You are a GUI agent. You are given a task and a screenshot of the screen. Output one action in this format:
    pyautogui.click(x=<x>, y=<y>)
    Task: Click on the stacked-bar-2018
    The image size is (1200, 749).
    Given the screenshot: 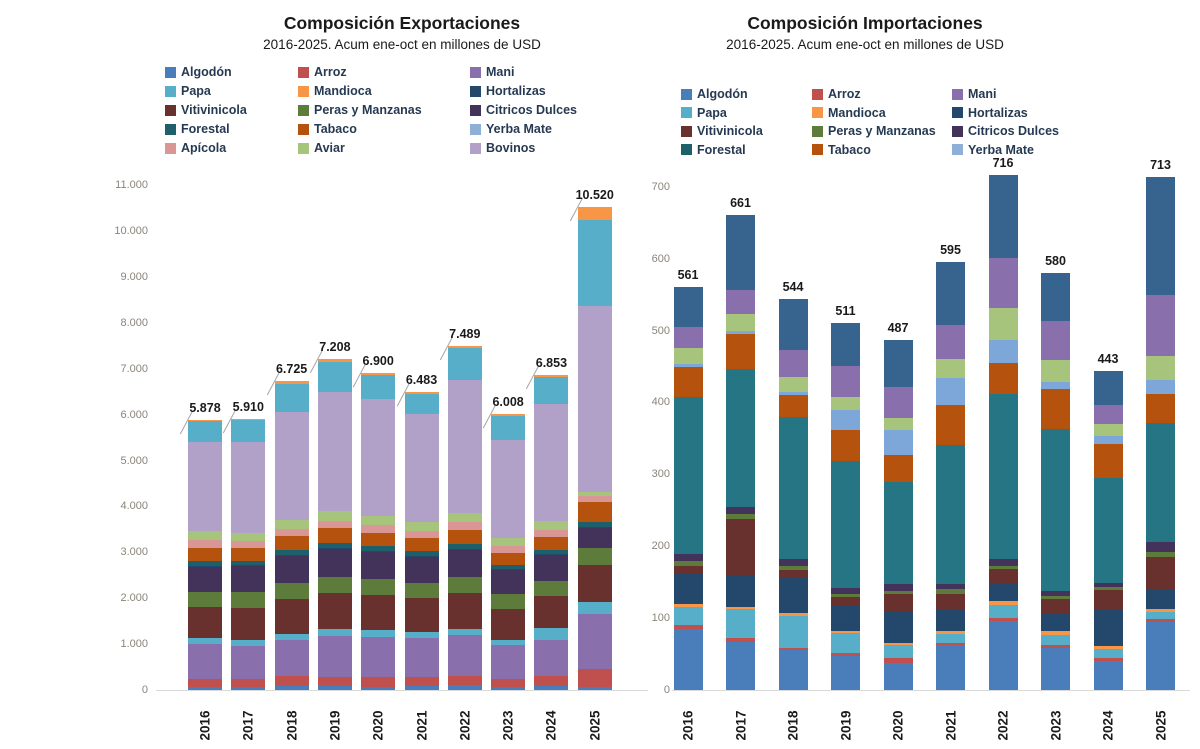 What is the action you would take?
    pyautogui.click(x=793, y=494)
    